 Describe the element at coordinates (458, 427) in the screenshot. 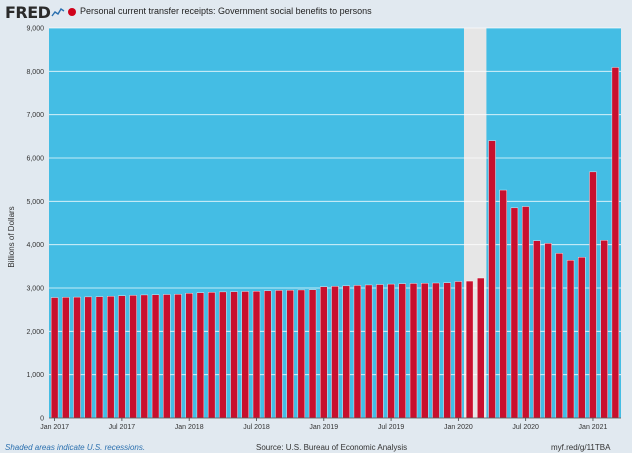

I see `x-tick-label: Jan 2020` at that location.